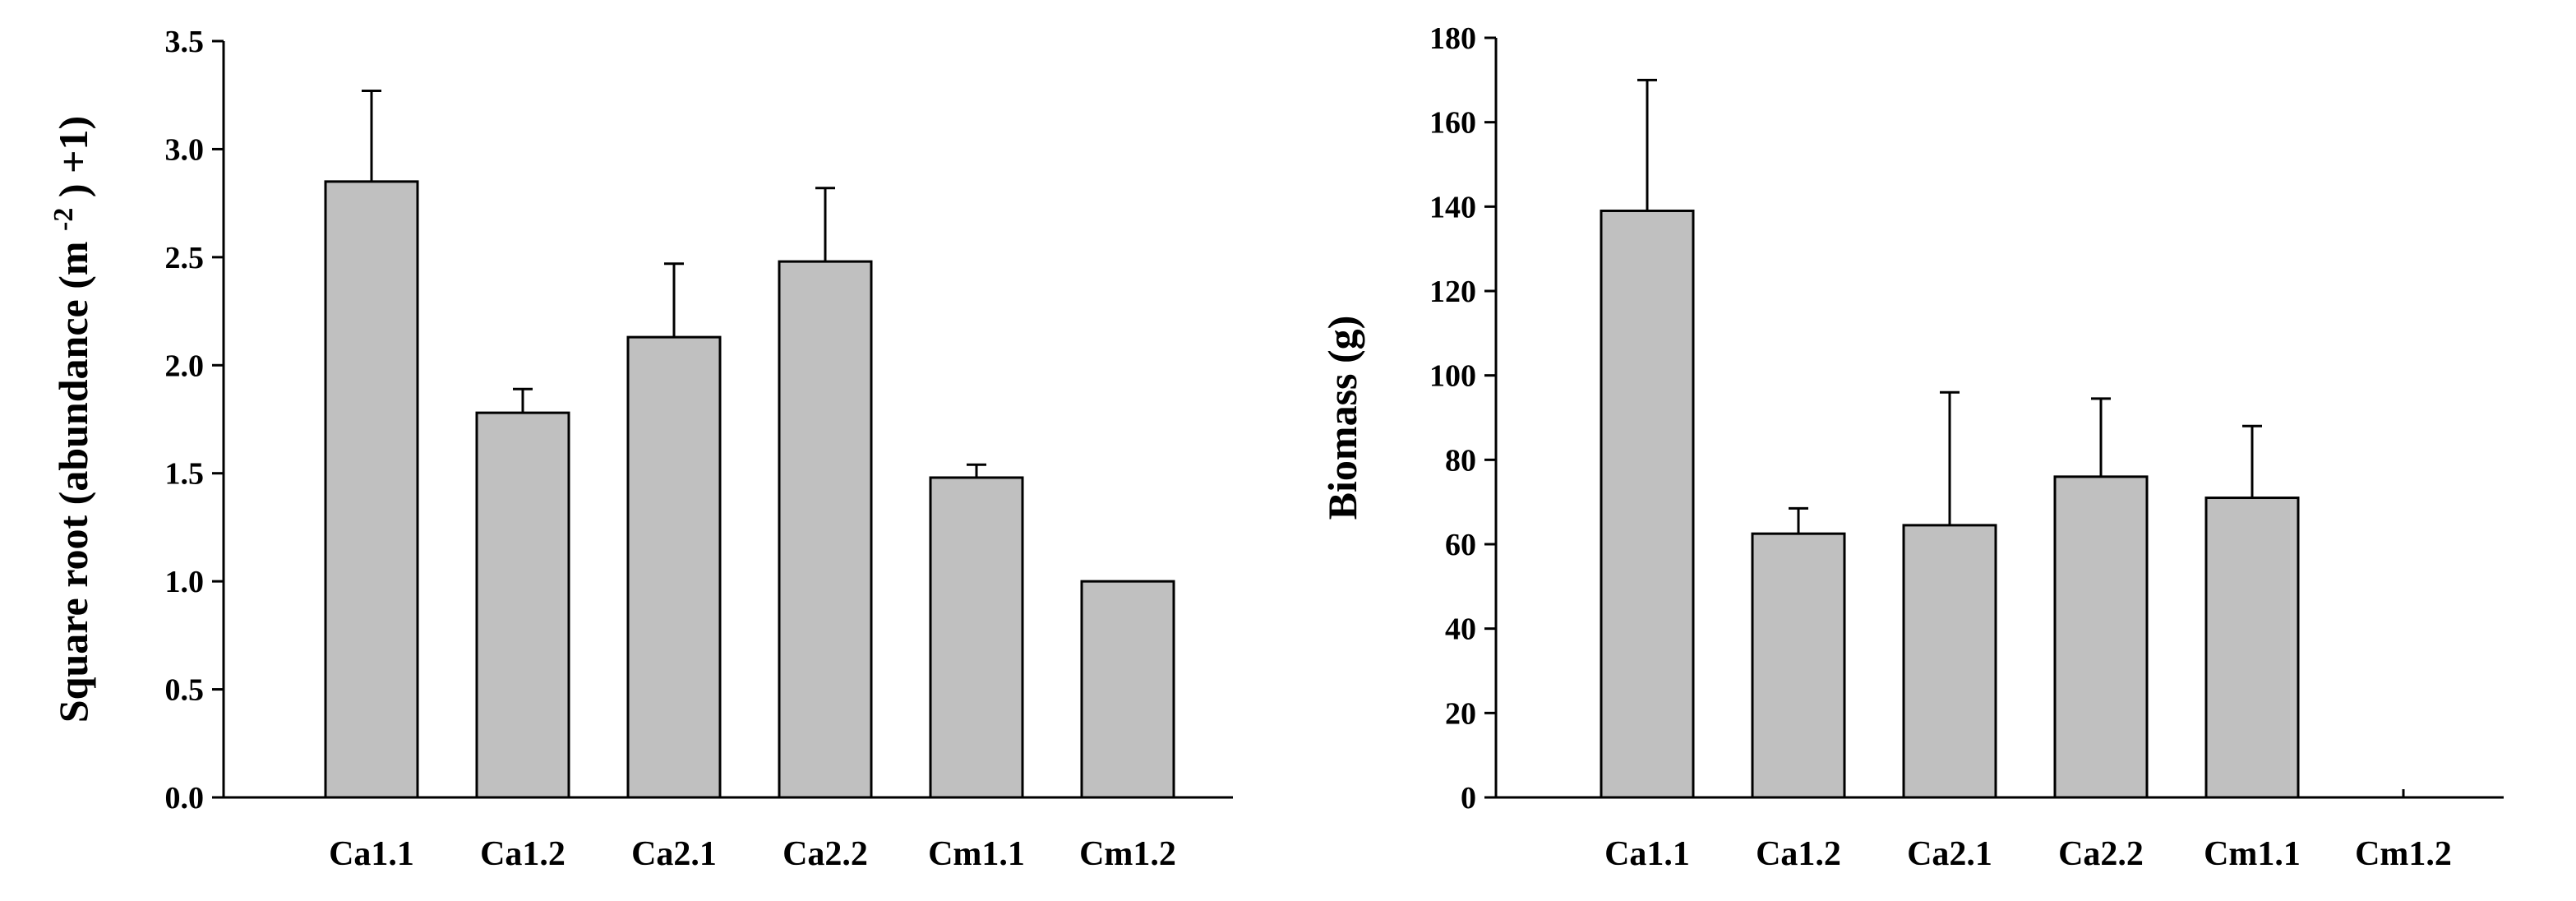 The image size is (2576, 901). Describe the element at coordinates (1453, 207) in the screenshot. I see `y-tick-label: 140` at that location.